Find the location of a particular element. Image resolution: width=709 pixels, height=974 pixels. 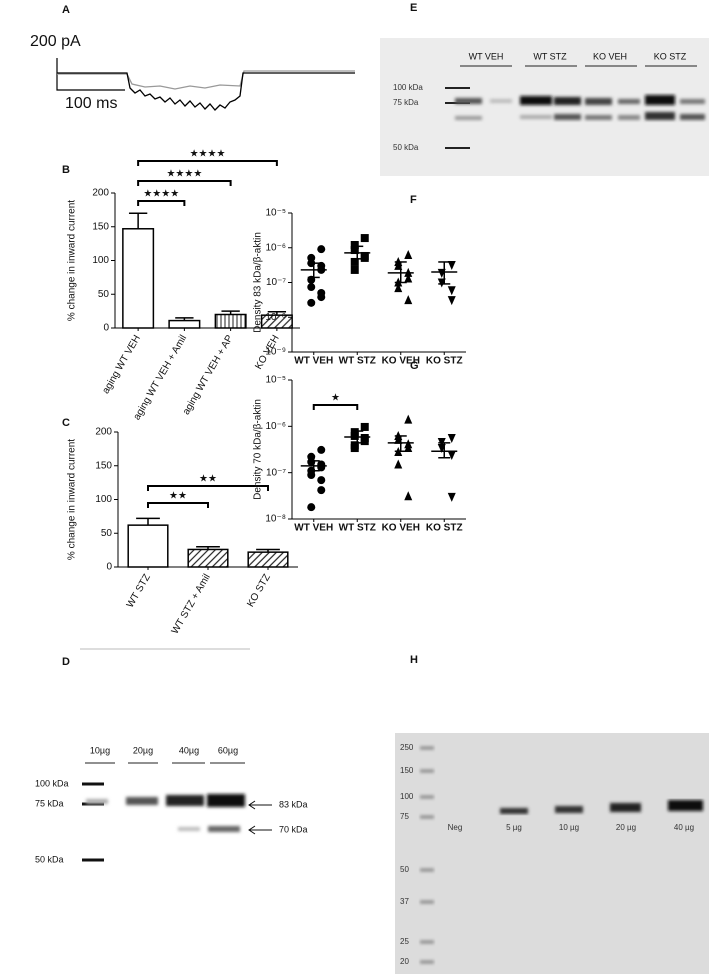

x-tick-label: aging WT VEH + AP is located at coordinates (208, 375).